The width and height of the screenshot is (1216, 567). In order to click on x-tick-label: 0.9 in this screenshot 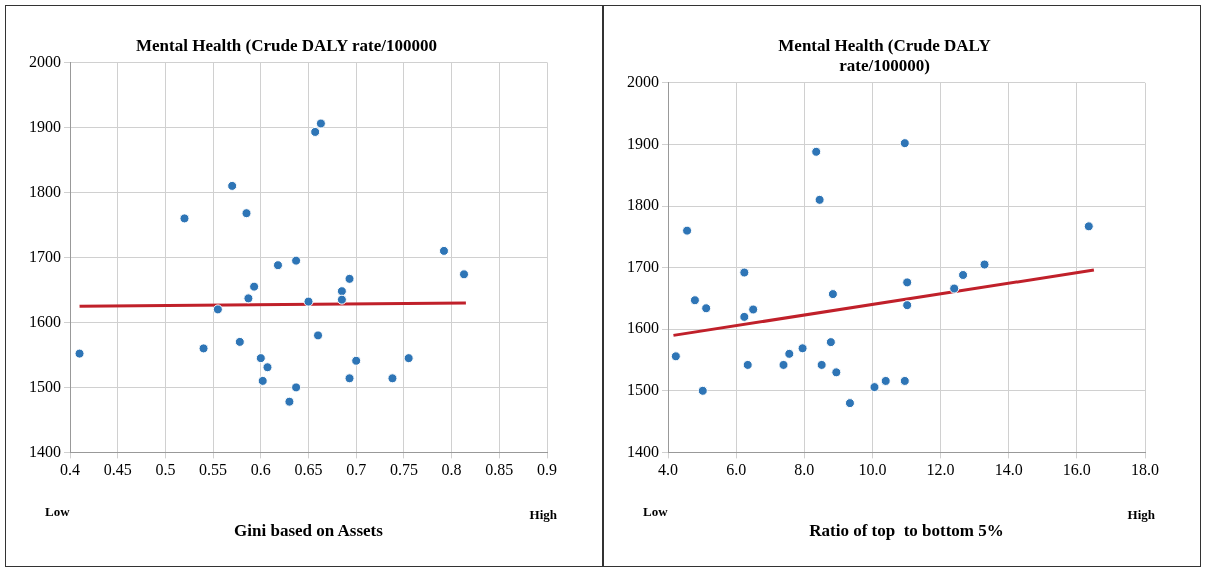, I will do `click(547, 470)`.